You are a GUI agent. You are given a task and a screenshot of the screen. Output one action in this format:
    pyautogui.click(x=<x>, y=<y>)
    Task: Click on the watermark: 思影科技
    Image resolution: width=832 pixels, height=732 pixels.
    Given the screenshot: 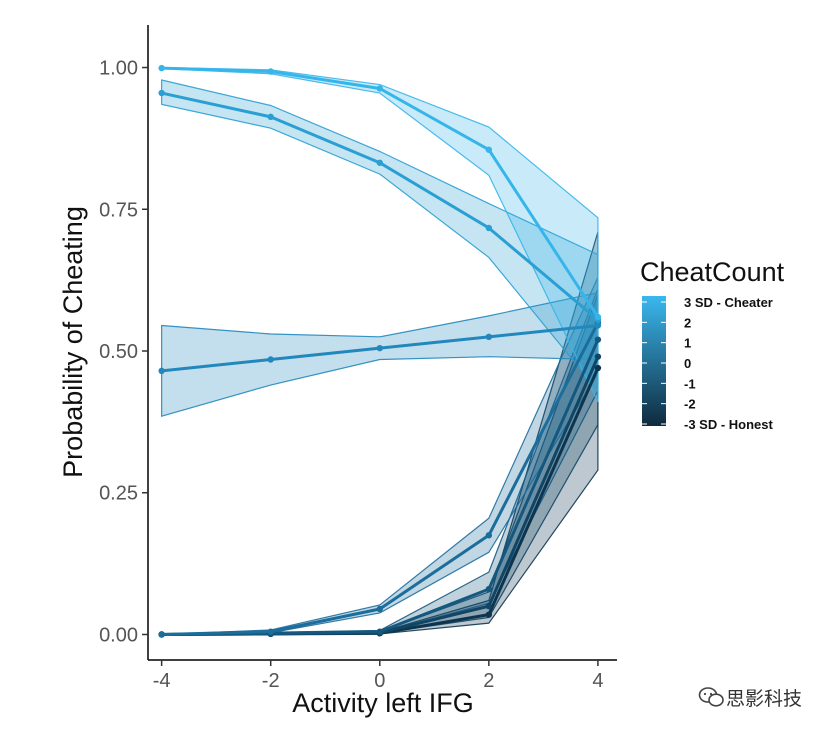 What is the action you would take?
    pyautogui.click(x=750, y=698)
    